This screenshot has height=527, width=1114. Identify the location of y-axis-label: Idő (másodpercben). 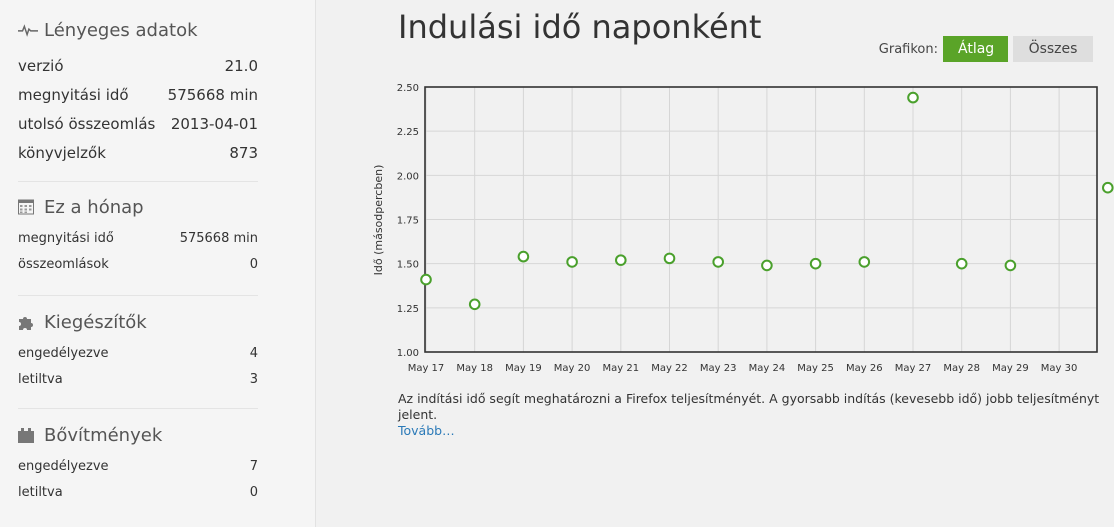
(378, 220).